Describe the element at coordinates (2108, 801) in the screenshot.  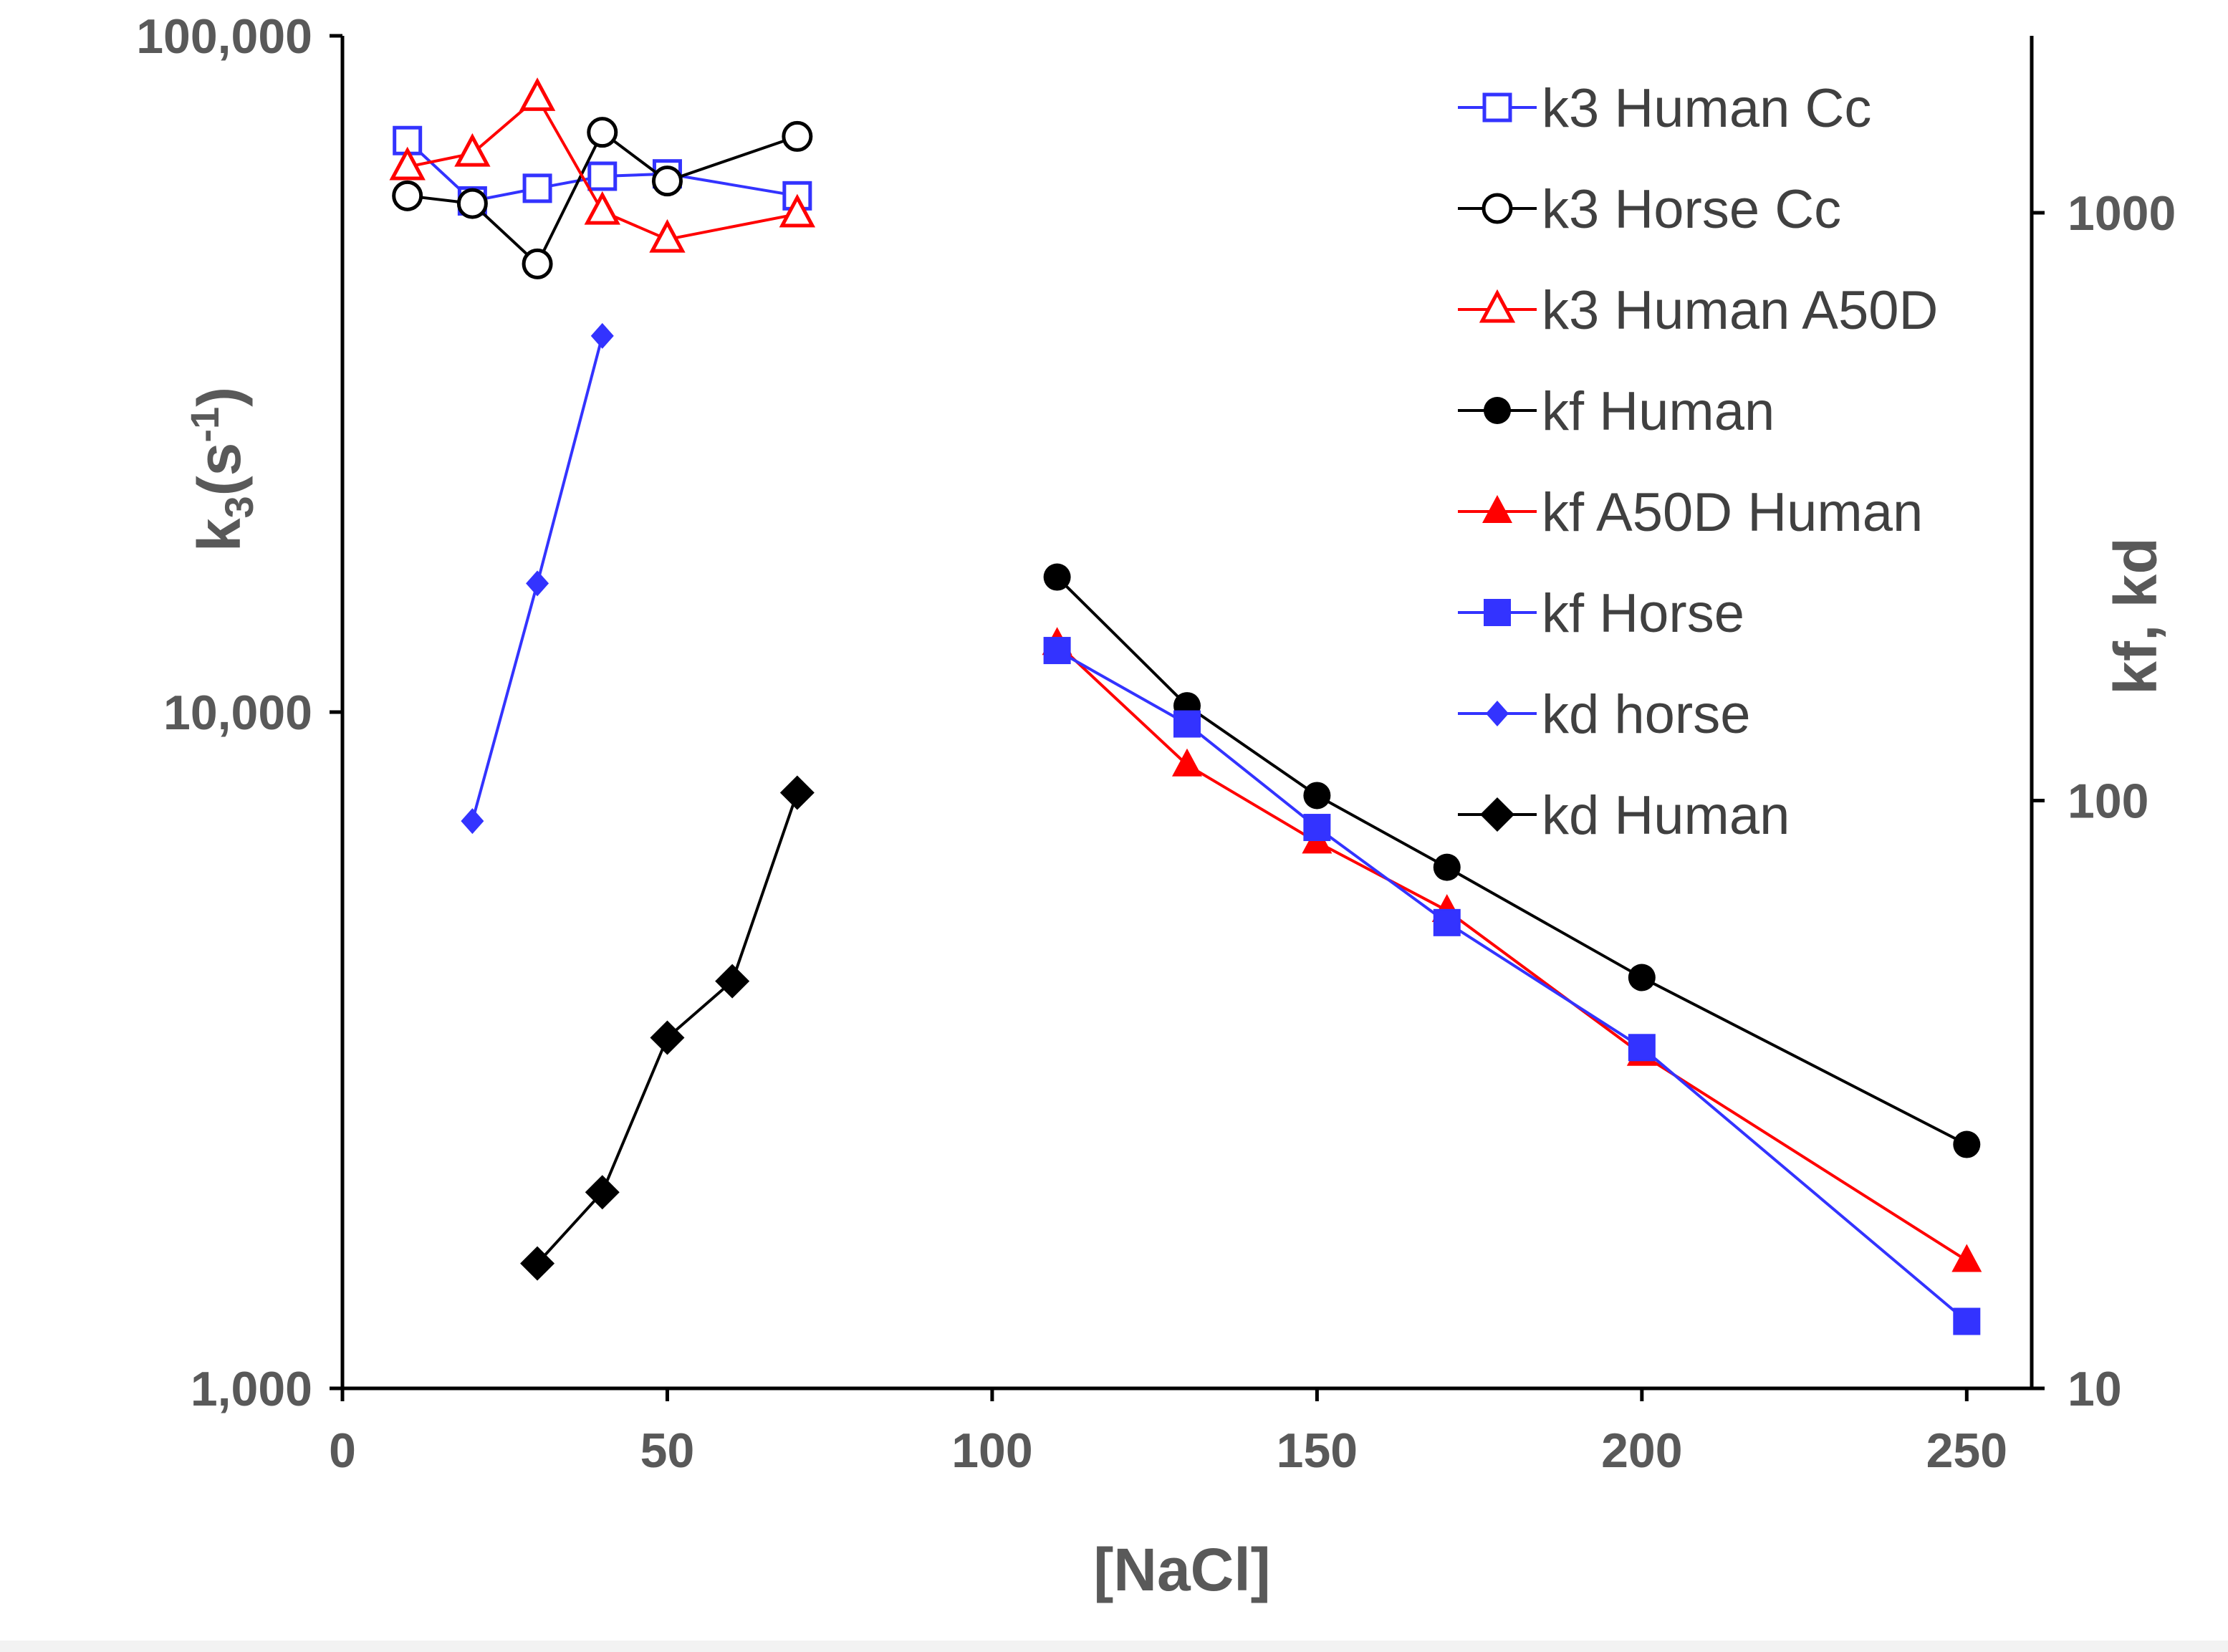
I see `y2-tick-label: 100` at that location.